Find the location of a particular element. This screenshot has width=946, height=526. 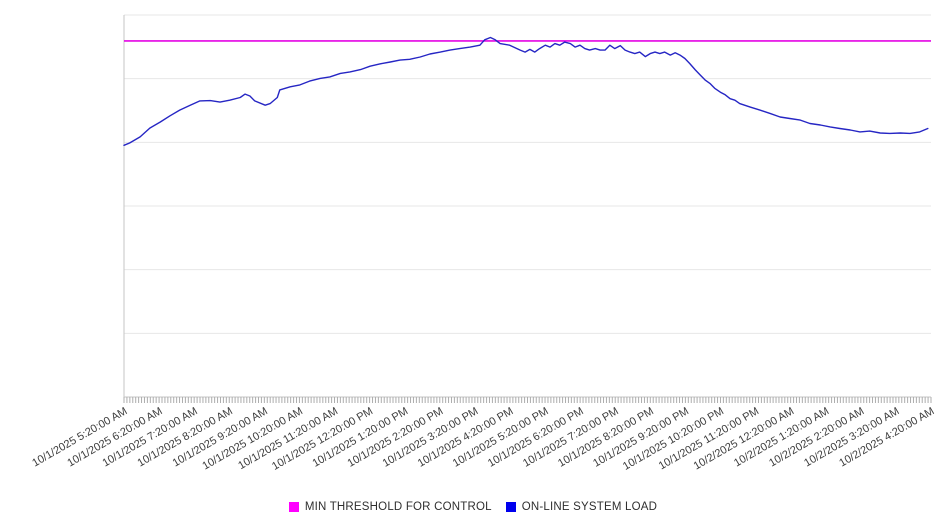

legend-label-system-load: ON-LINE SYSTEM LOAD is located at coordinates (589, 507).